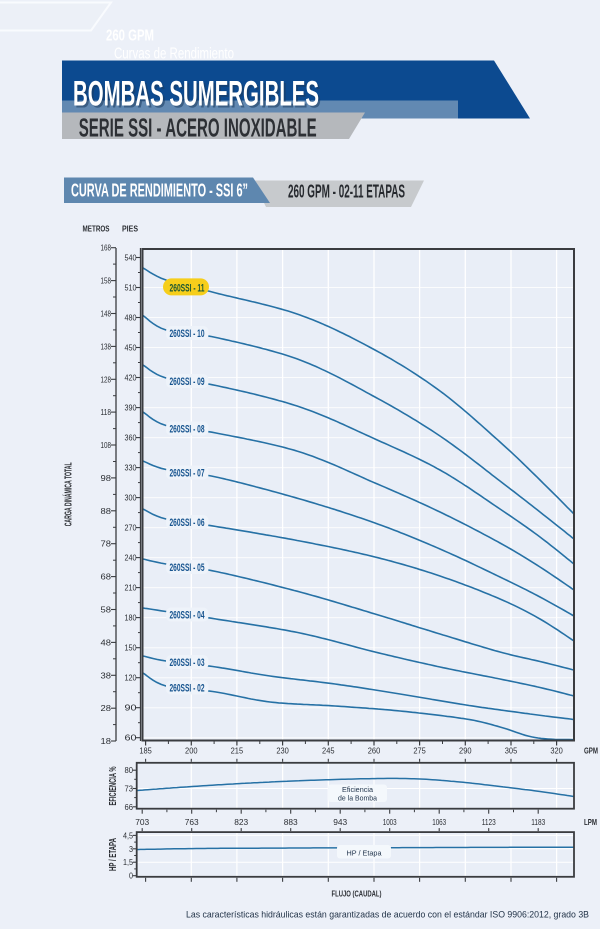  I want to click on svg-text: 260 GPM, so click(130, 35).